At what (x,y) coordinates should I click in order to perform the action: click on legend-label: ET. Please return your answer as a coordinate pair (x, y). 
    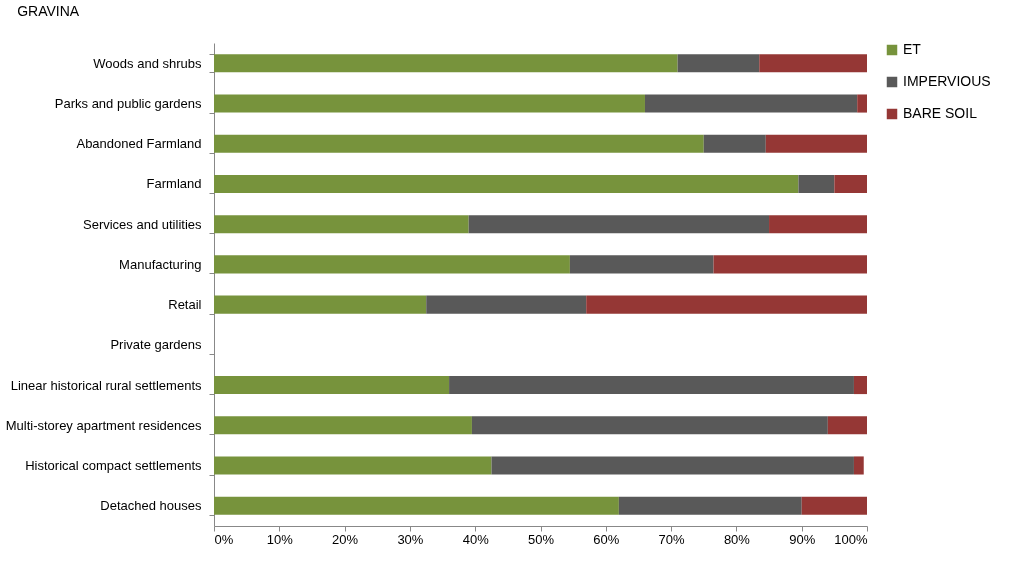
    Looking at the image, I should click on (912, 49).